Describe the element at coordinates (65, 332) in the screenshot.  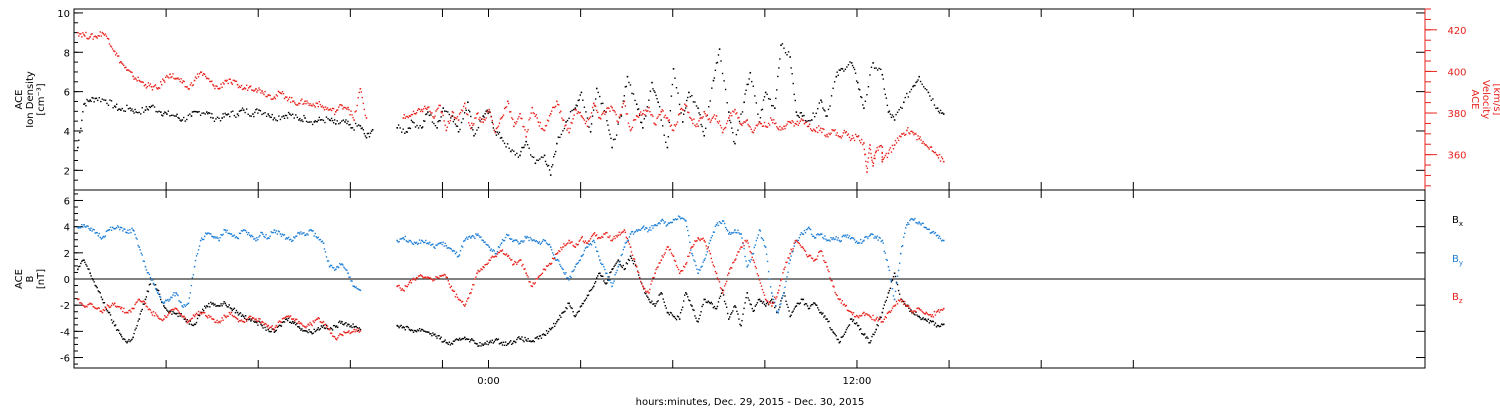
I see `y-tick-label: -4` at that location.